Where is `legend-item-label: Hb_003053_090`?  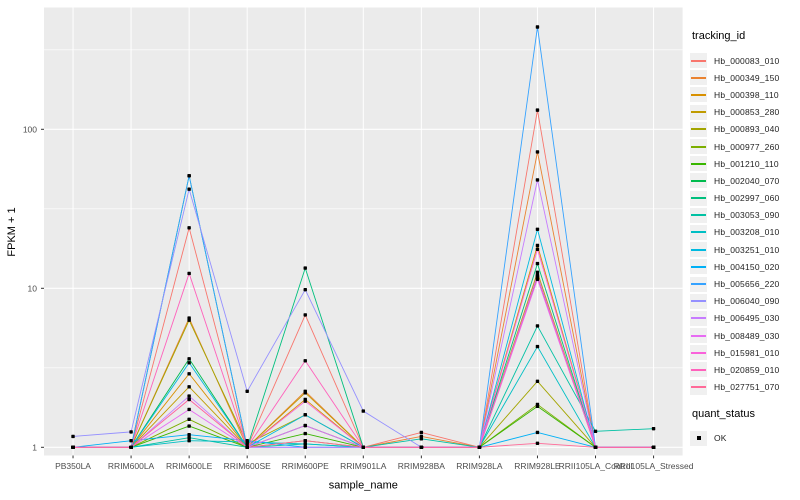
legend-item-label: Hb_003053_090 is located at coordinates (747, 215).